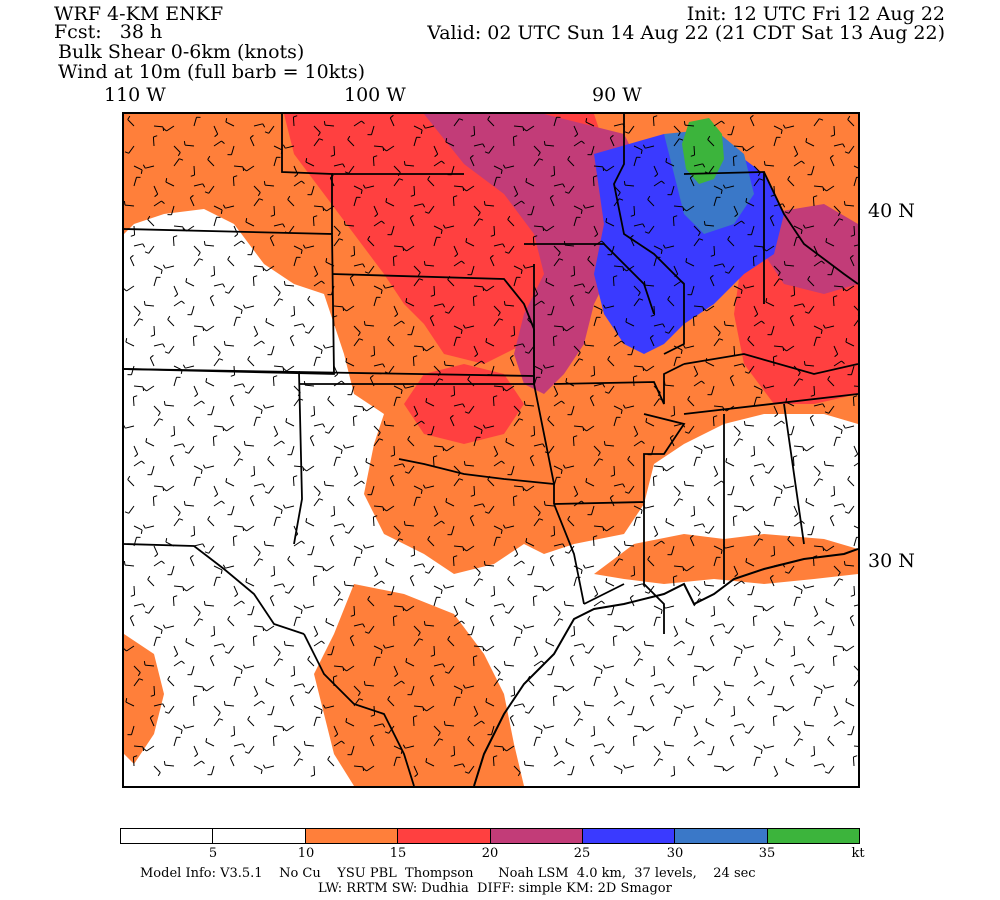  What do you see at coordinates (665, 667) in the screenshot?
I see `gulf-coastline` at bounding box center [665, 667].